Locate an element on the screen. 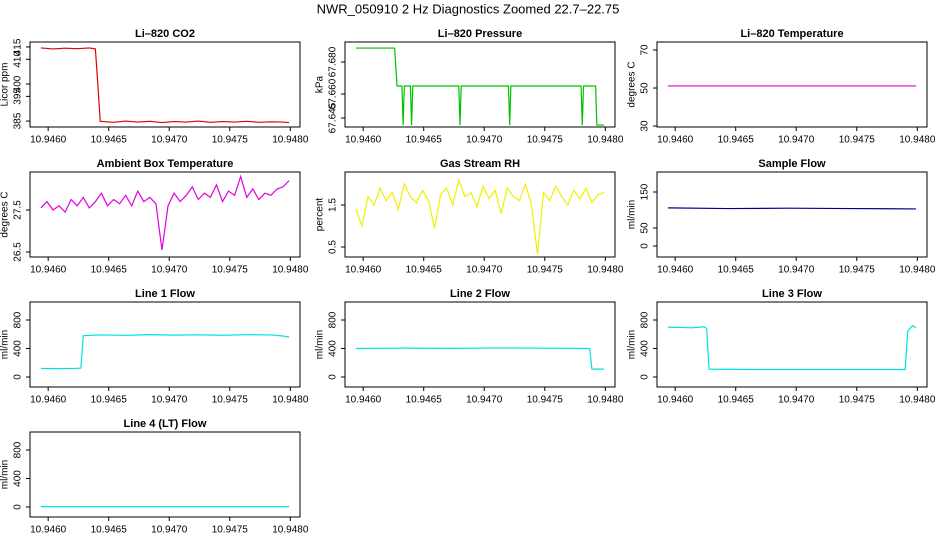  y-tick-label: 70 is located at coordinates (645, 50).